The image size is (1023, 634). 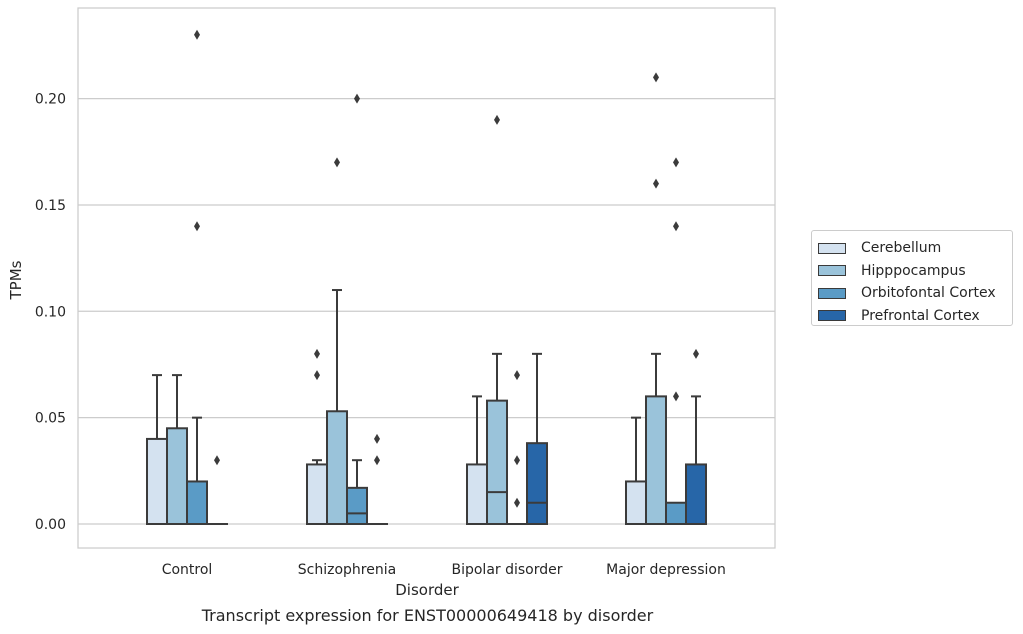 What do you see at coordinates (506, 570) in the screenshot?
I see `x-tick-label: Bipolar disorder` at bounding box center [506, 570].